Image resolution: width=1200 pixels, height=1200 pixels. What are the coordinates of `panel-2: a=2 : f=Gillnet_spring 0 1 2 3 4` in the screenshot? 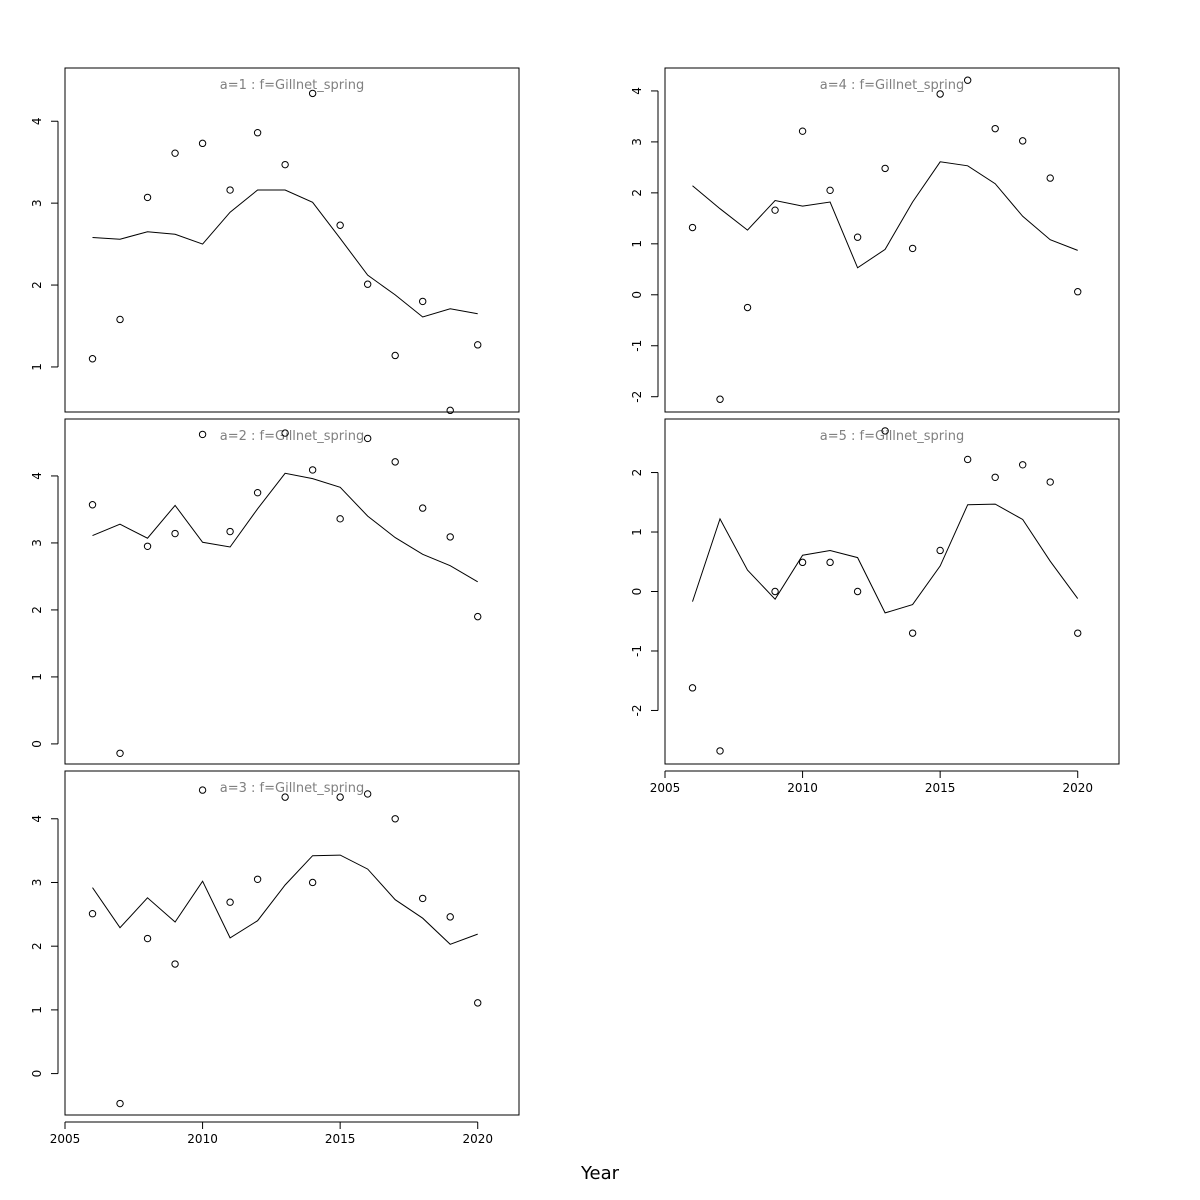 It's located at (275, 591).